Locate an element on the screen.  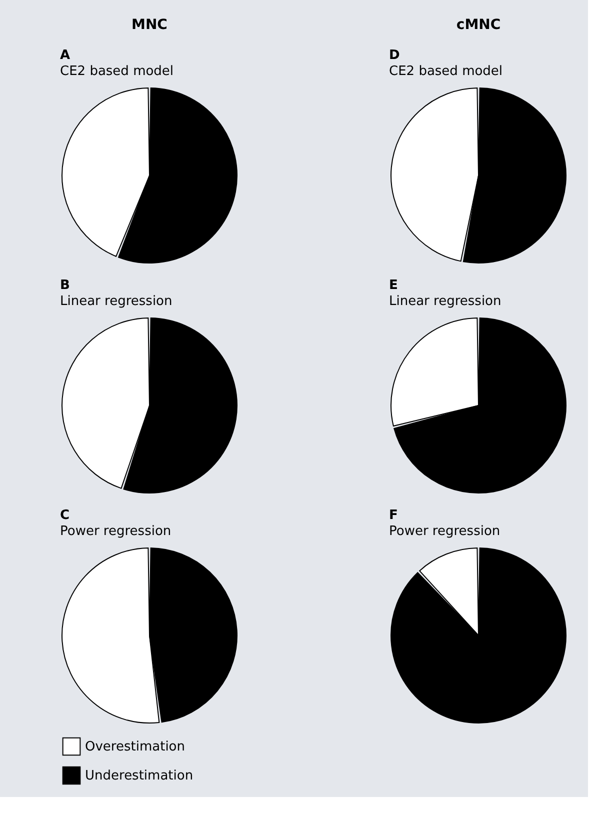
chart-title: B is located at coordinates (65, 286).